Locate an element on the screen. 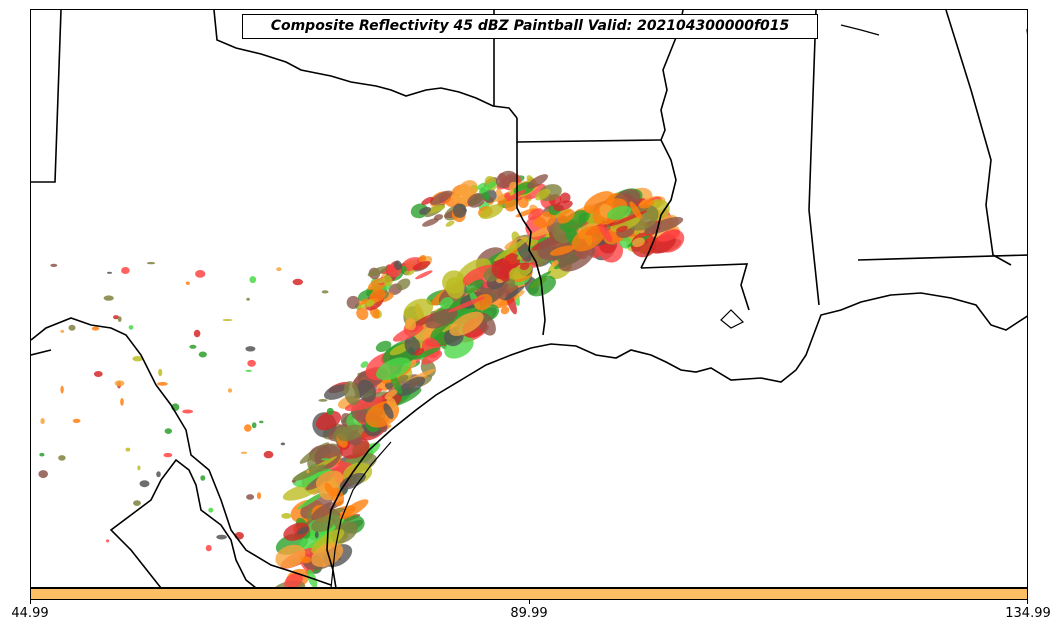 The width and height of the screenshot is (1062, 633). border-tx-la is located at coordinates (531, 239).